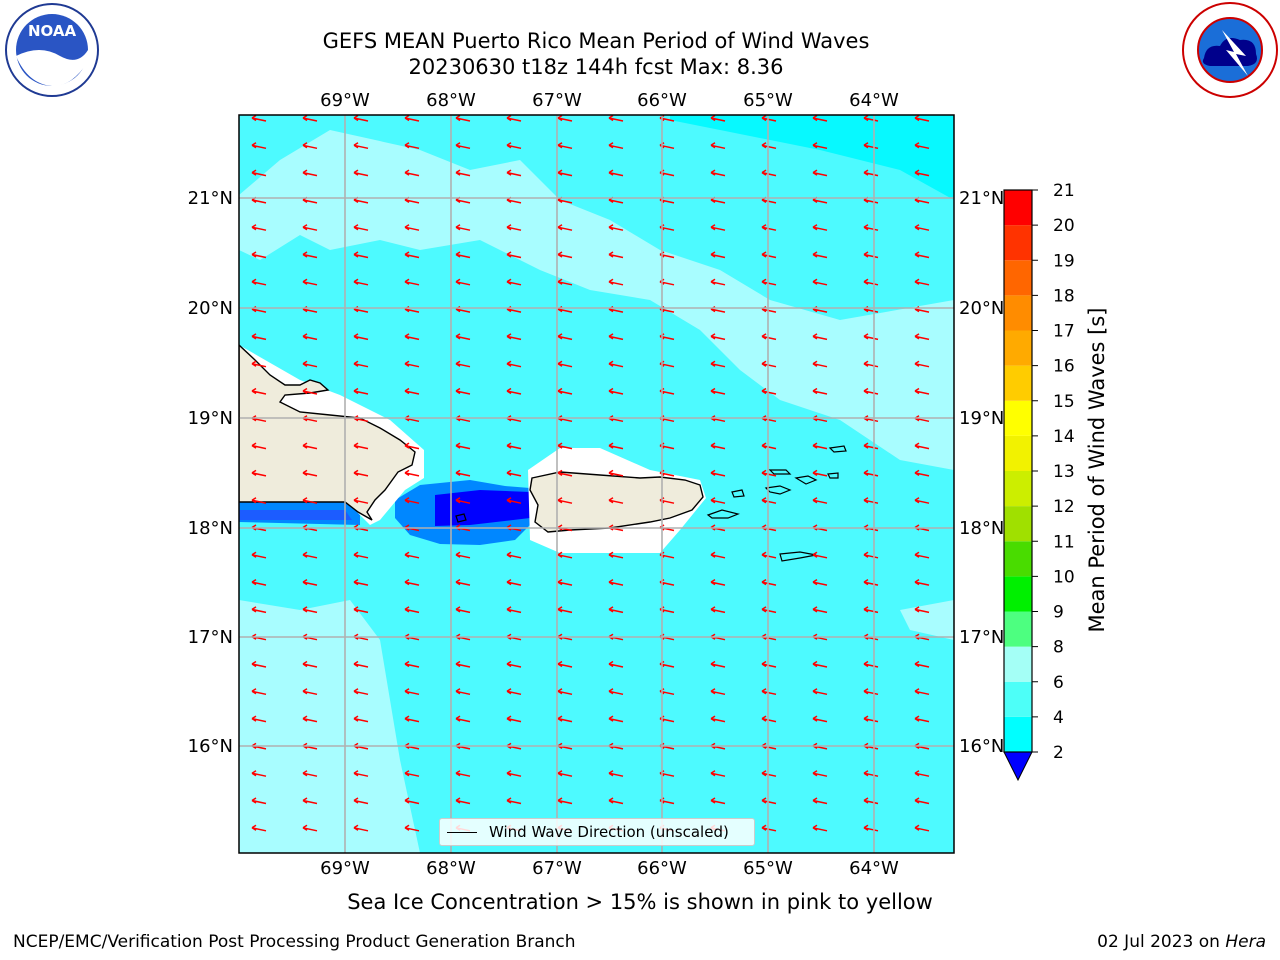 This screenshot has width=1280, height=960. I want to click on lat-label-left: 18°N, so click(210, 528).